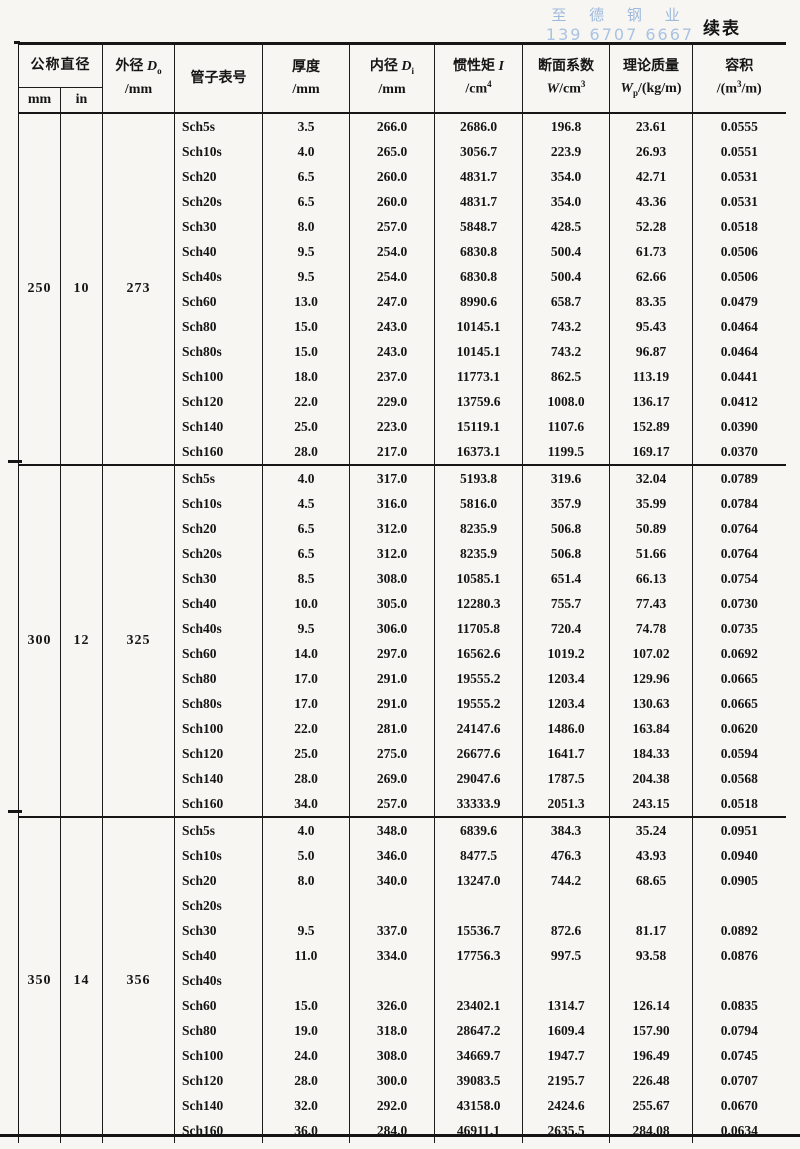 Image resolution: width=800 pixels, height=1149 pixels. I want to click on inner-diameter-cell: 292.0, so click(392, 1105).